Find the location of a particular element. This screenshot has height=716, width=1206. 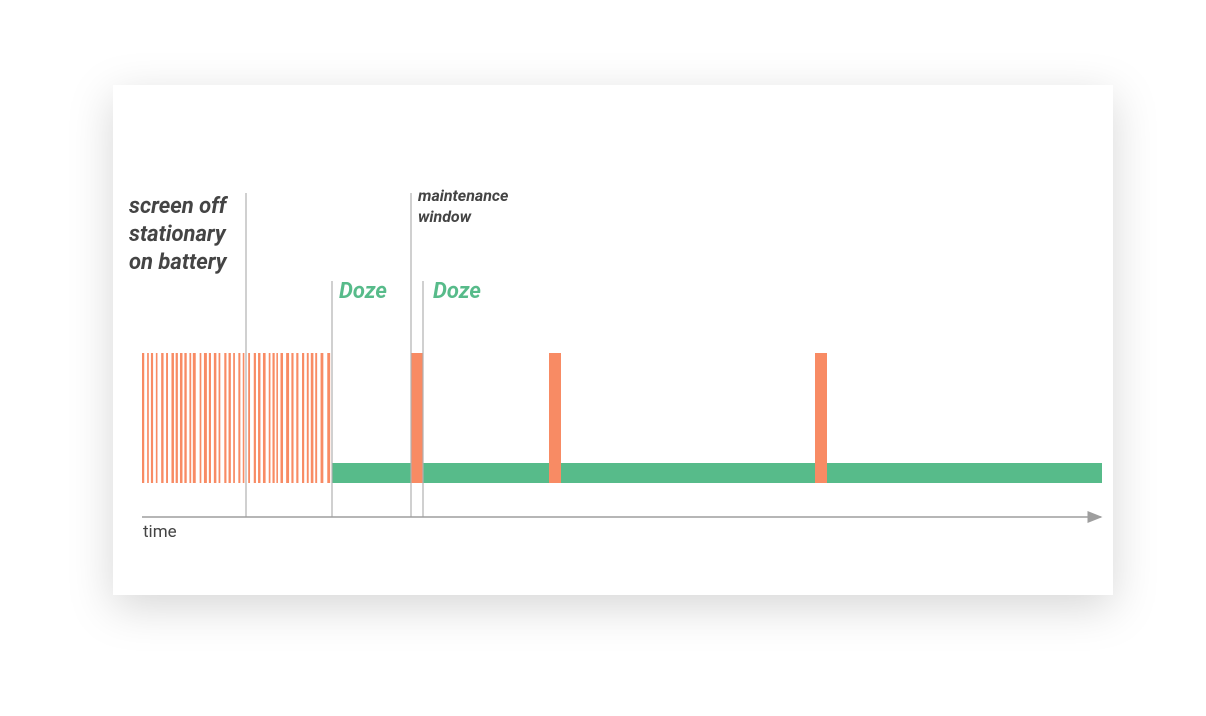

axis-label: time is located at coordinates (160, 532).